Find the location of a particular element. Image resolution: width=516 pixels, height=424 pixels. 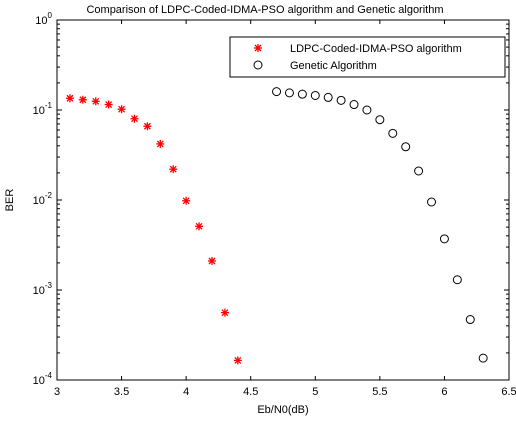

x-tick-label: 6 is located at coordinates (444, 392).